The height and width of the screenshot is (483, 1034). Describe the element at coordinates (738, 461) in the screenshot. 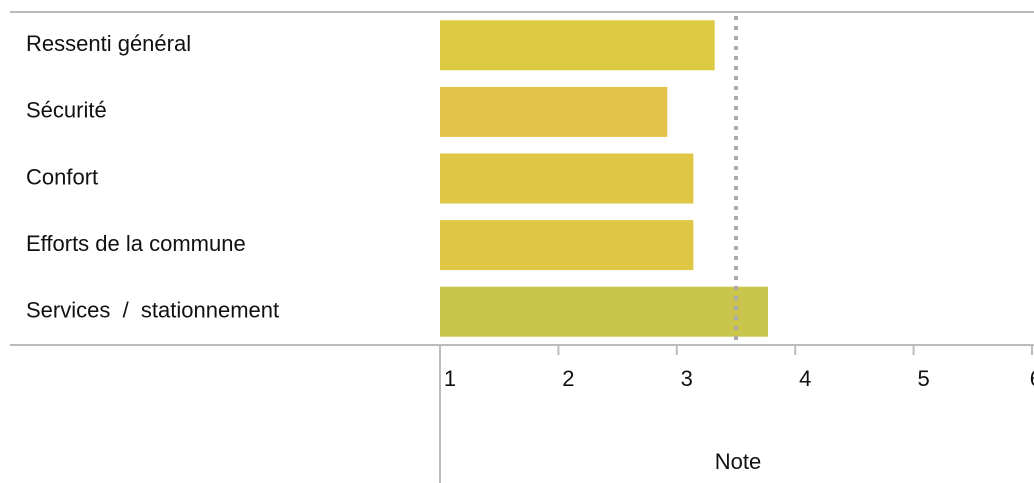

I see `x-axis-title: Note` at that location.